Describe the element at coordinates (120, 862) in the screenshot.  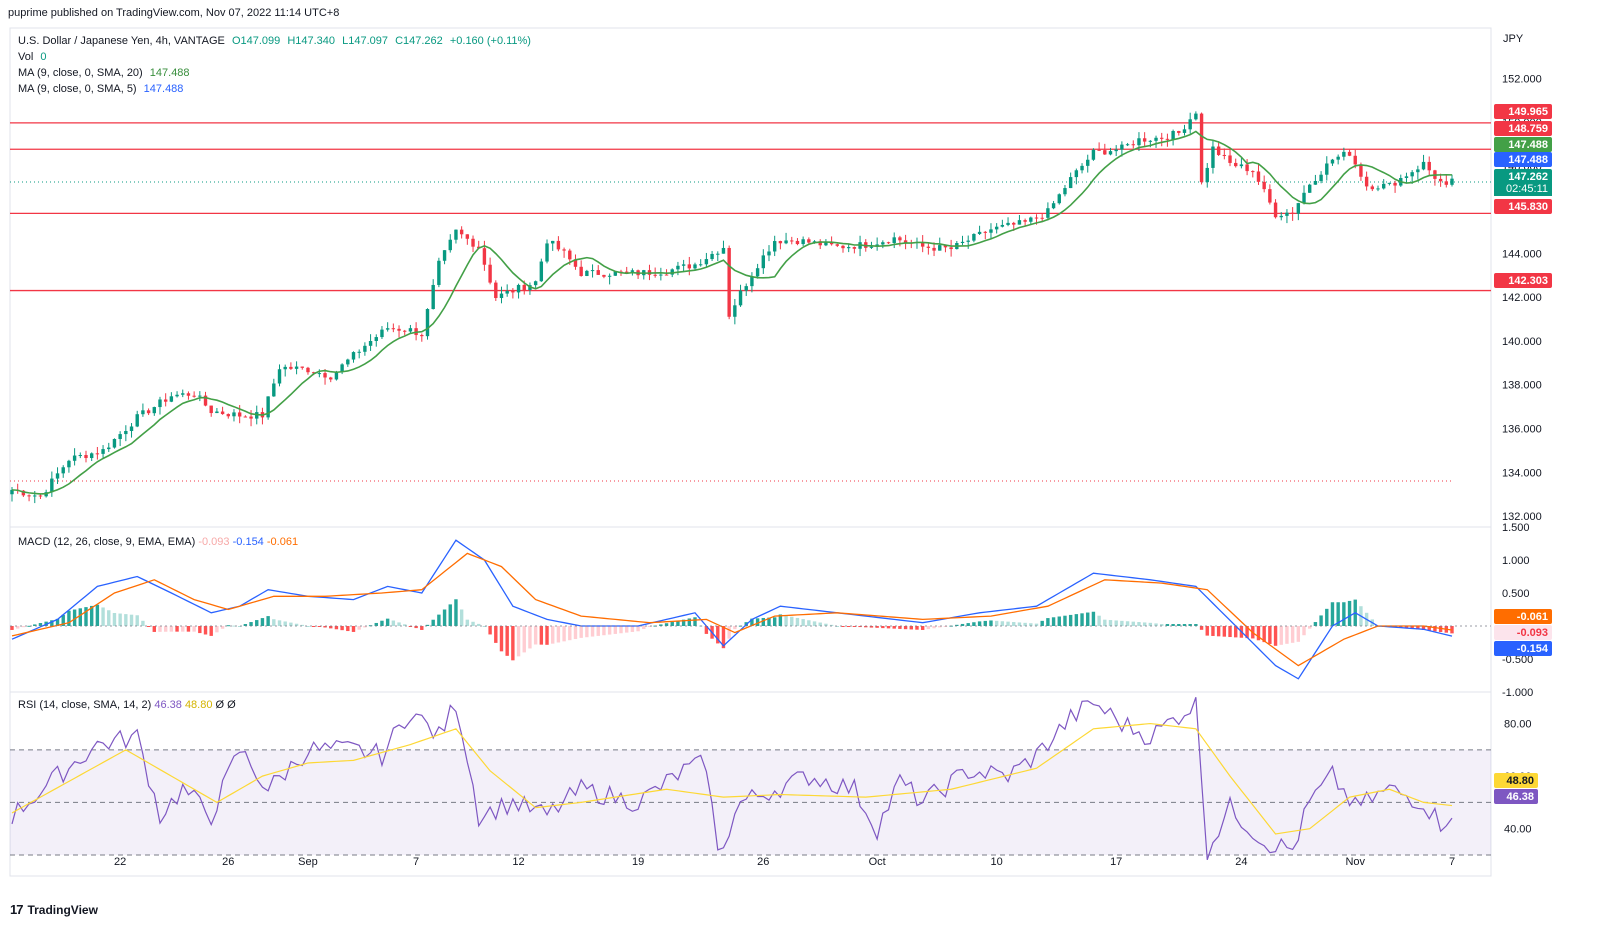
I see `x-tick-label: 22` at that location.